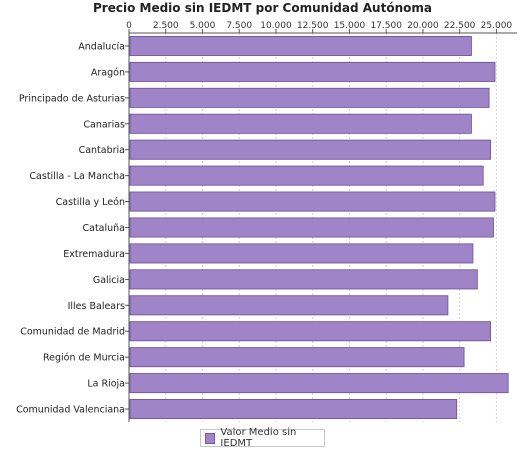 Image resolution: width=525 pixels, height=450 pixels. Describe the element at coordinates (70, 410) in the screenshot. I see `category-label: Comunidad Valenciana` at that location.